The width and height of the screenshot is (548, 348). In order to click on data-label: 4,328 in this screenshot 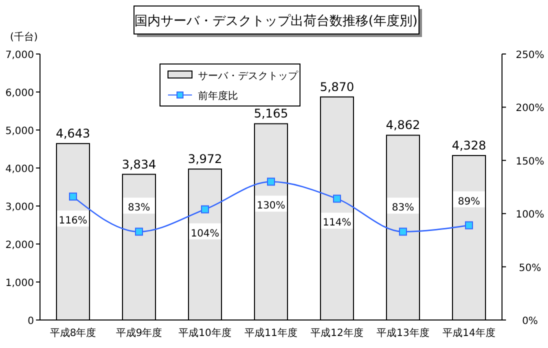, I will do `click(469, 145)`.